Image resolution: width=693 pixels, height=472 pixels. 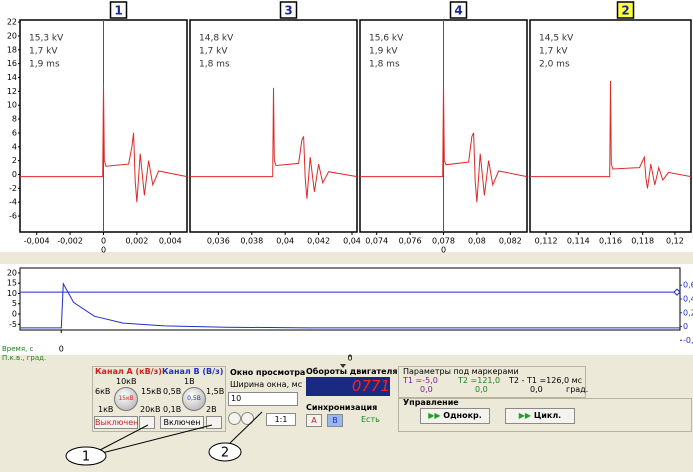 I want to click on channel-a-settings-button, so click(x=147, y=422).